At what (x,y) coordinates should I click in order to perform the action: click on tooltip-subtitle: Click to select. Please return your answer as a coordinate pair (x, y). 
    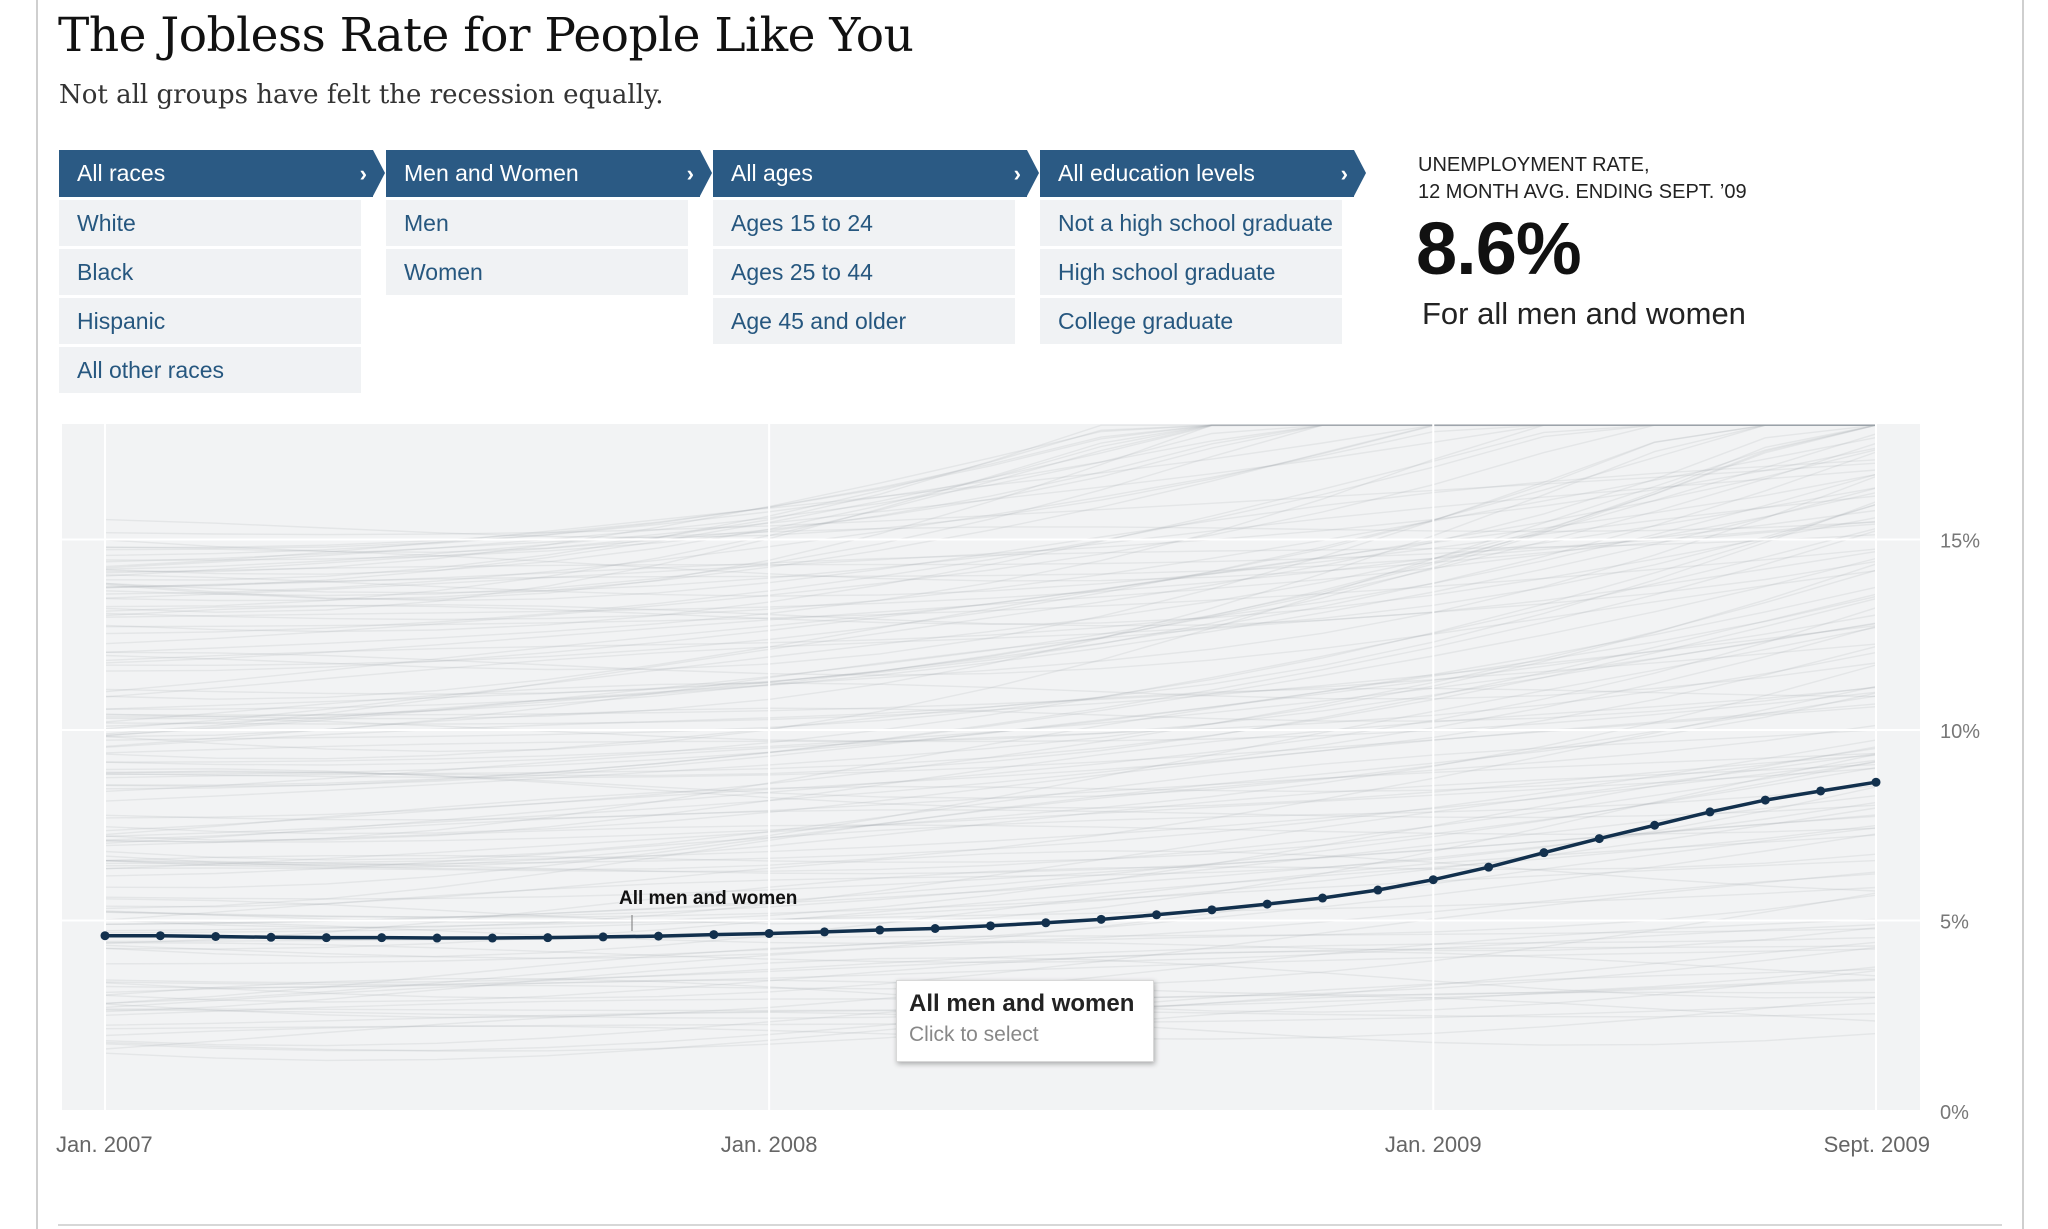
    Looking at the image, I should click on (974, 1034).